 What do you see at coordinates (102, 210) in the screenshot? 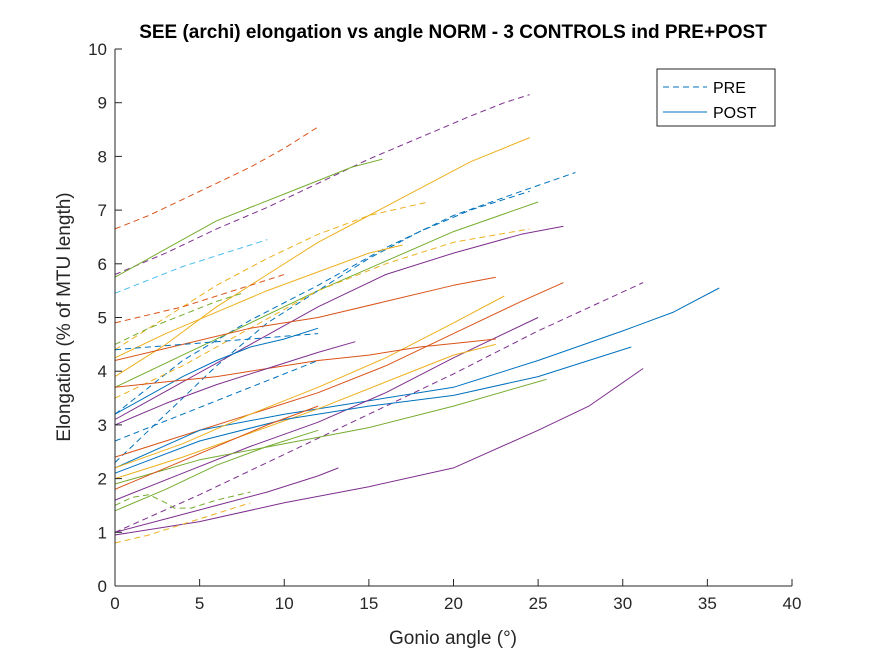
I see `y-tick-label: 7` at bounding box center [102, 210].